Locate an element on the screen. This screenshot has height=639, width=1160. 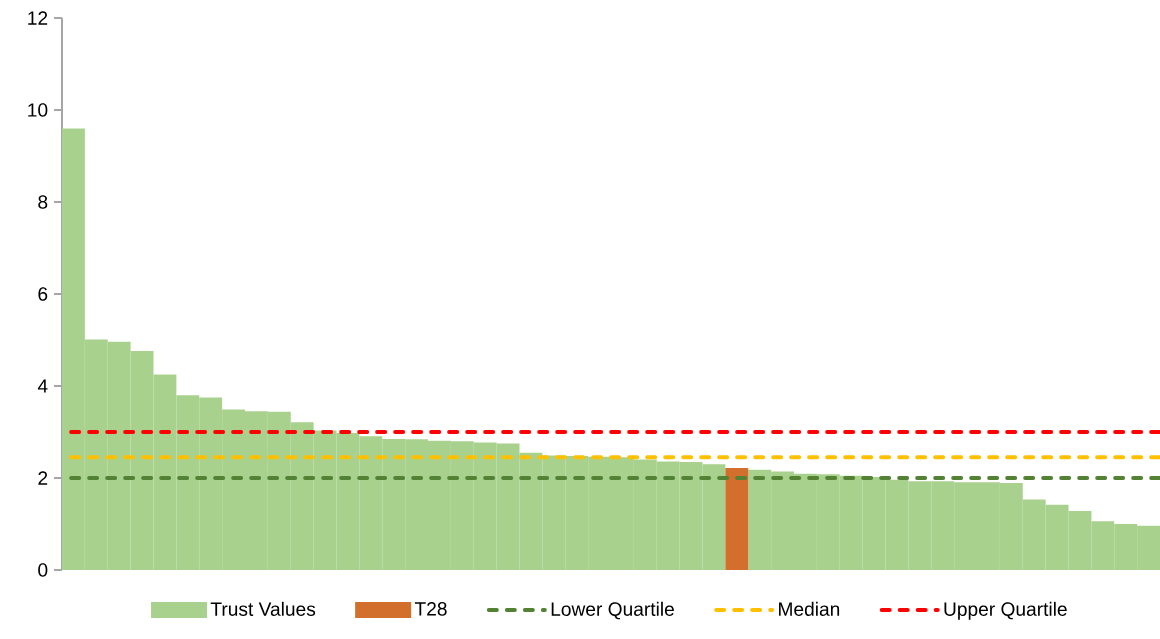
y-tick-label: 8 is located at coordinates (43, 202).